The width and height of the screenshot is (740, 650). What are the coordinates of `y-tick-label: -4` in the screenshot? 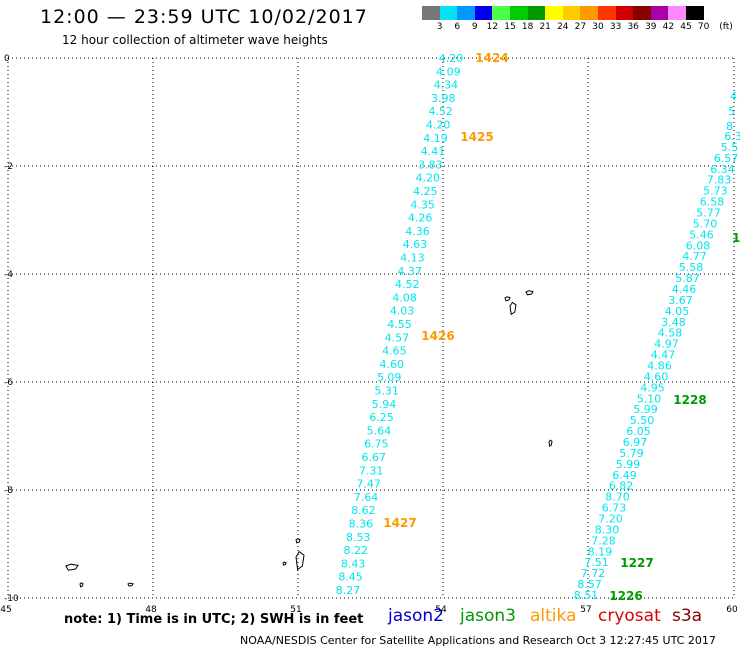 It's located at (8, 275).